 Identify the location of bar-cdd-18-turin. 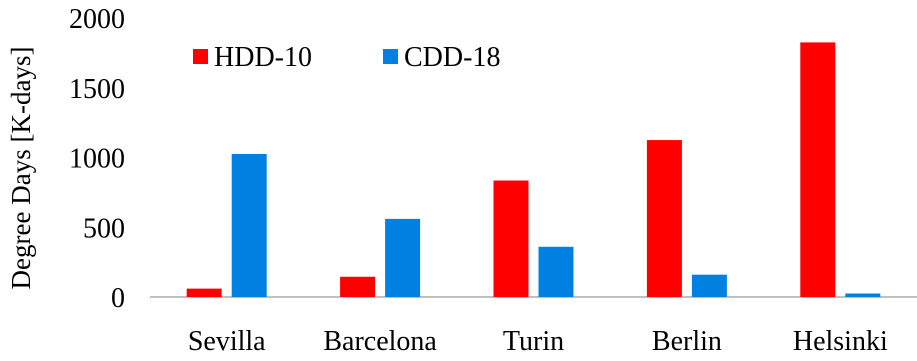
(556, 271).